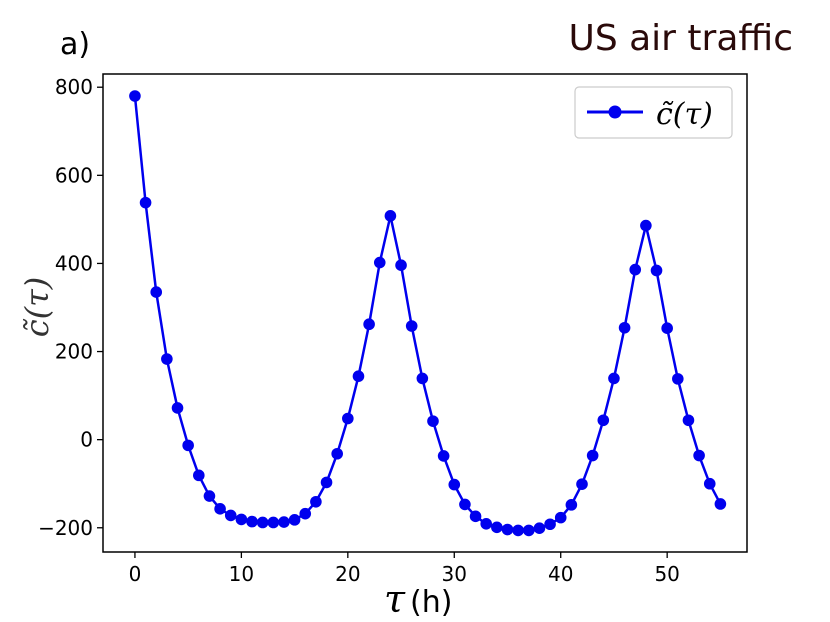 The image size is (830, 622). I want to click on y-axis-label: c̃(τ), so click(37, 307).